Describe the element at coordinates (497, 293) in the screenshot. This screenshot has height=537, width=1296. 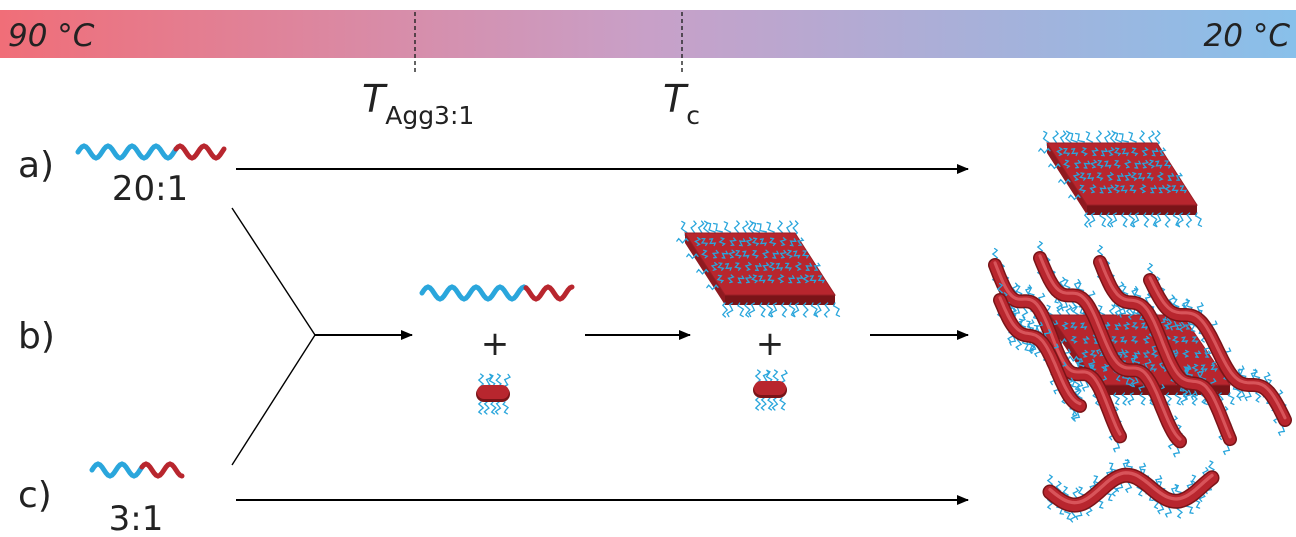
I see `polymer-chain-mixed-icon` at that location.